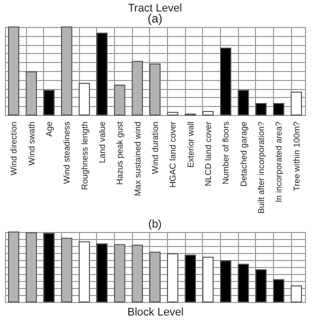  Describe the element at coordinates (49, 129) in the screenshot. I see `x-tick-label: Age` at that location.